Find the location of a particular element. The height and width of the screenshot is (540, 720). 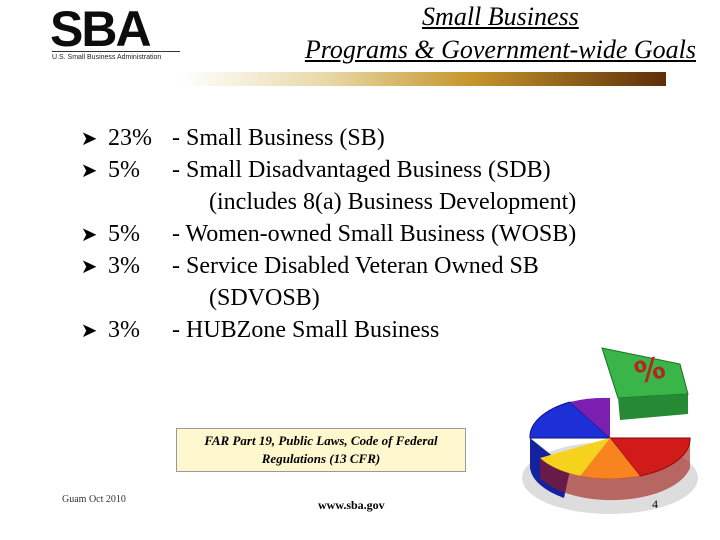

pie-slice-yellow is located at coordinates (575, 457).